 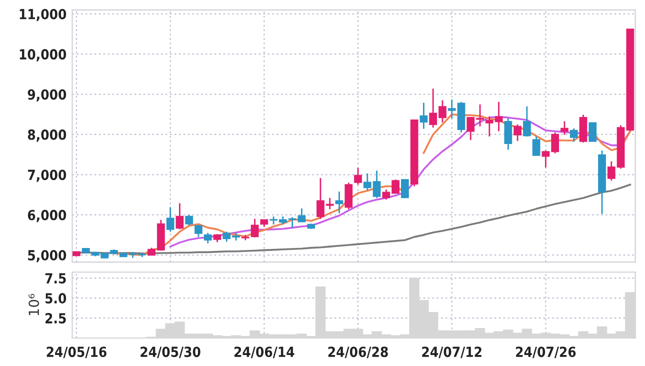 What do you see at coordinates (43, 55) in the screenshot?
I see `y-tick-label: 10,000` at bounding box center [43, 55].